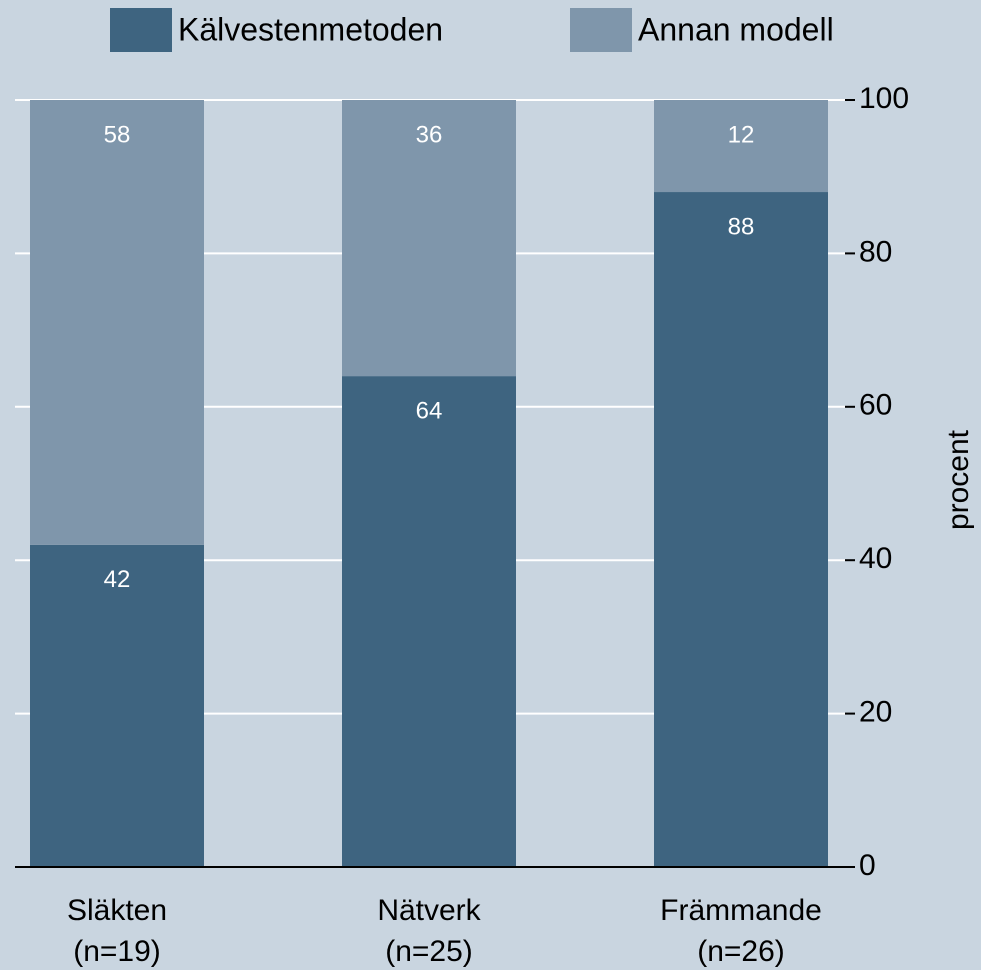 Image resolution: width=981 pixels, height=970 pixels. Describe the element at coordinates (884, 98) in the screenshot. I see `y-tick-label: 100` at that location.